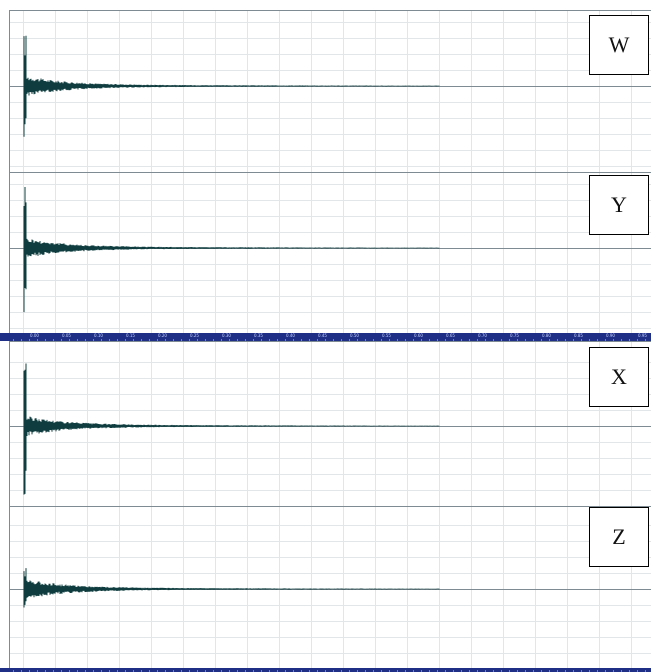 This screenshot has height=672, width=651. I want to click on channel-label-x: X, so click(619, 377).